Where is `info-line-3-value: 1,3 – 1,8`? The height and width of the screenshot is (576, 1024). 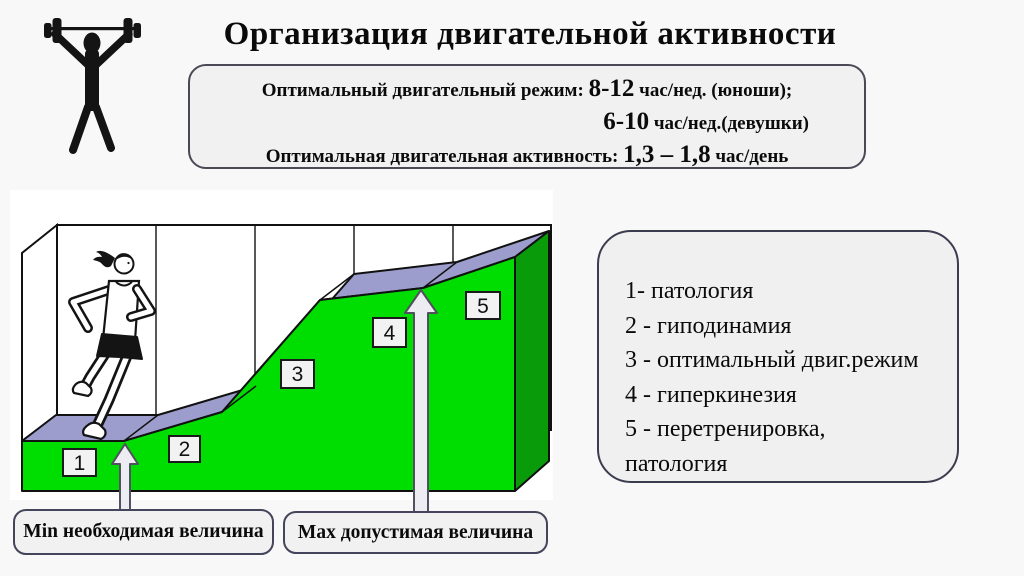 info-line-3-value: 1,3 – 1,8 is located at coordinates (667, 154).